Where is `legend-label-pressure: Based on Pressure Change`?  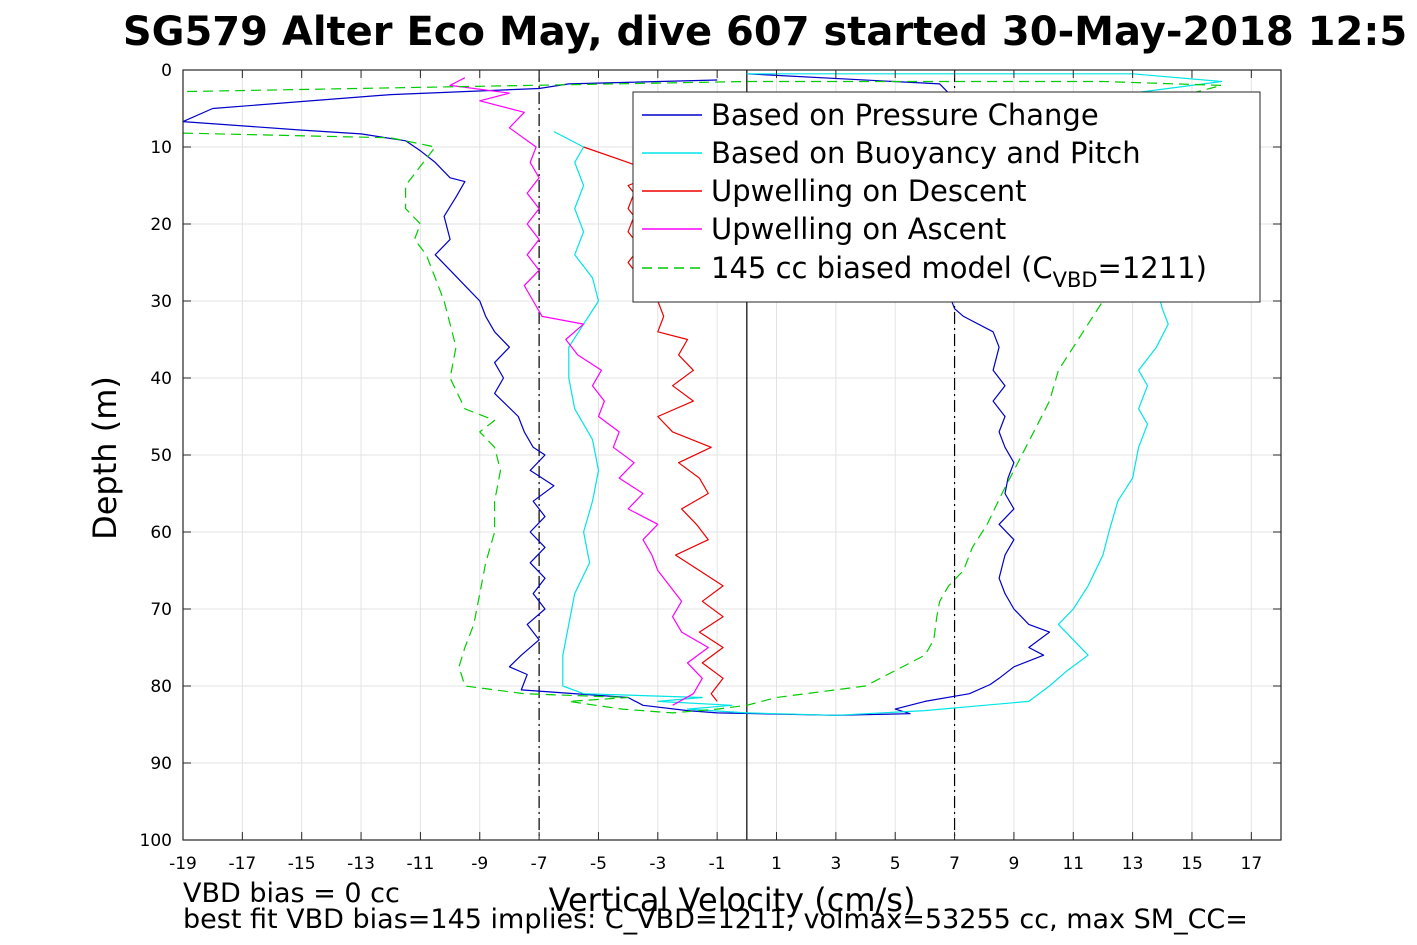
legend-label-pressure: Based on Pressure Change is located at coordinates (905, 115).